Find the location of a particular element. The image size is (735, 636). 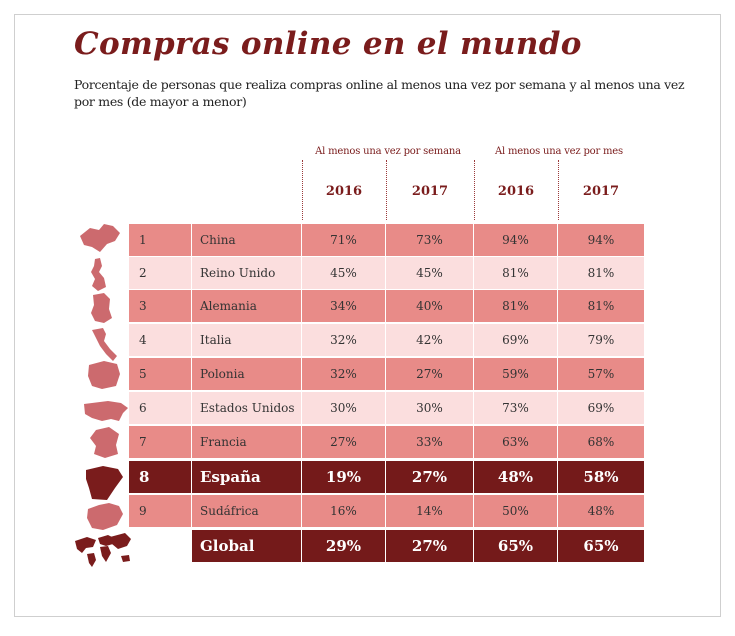

table-row: 9 Sudáfrica 16% 14% 50% 48% is located at coordinates (367, 511).